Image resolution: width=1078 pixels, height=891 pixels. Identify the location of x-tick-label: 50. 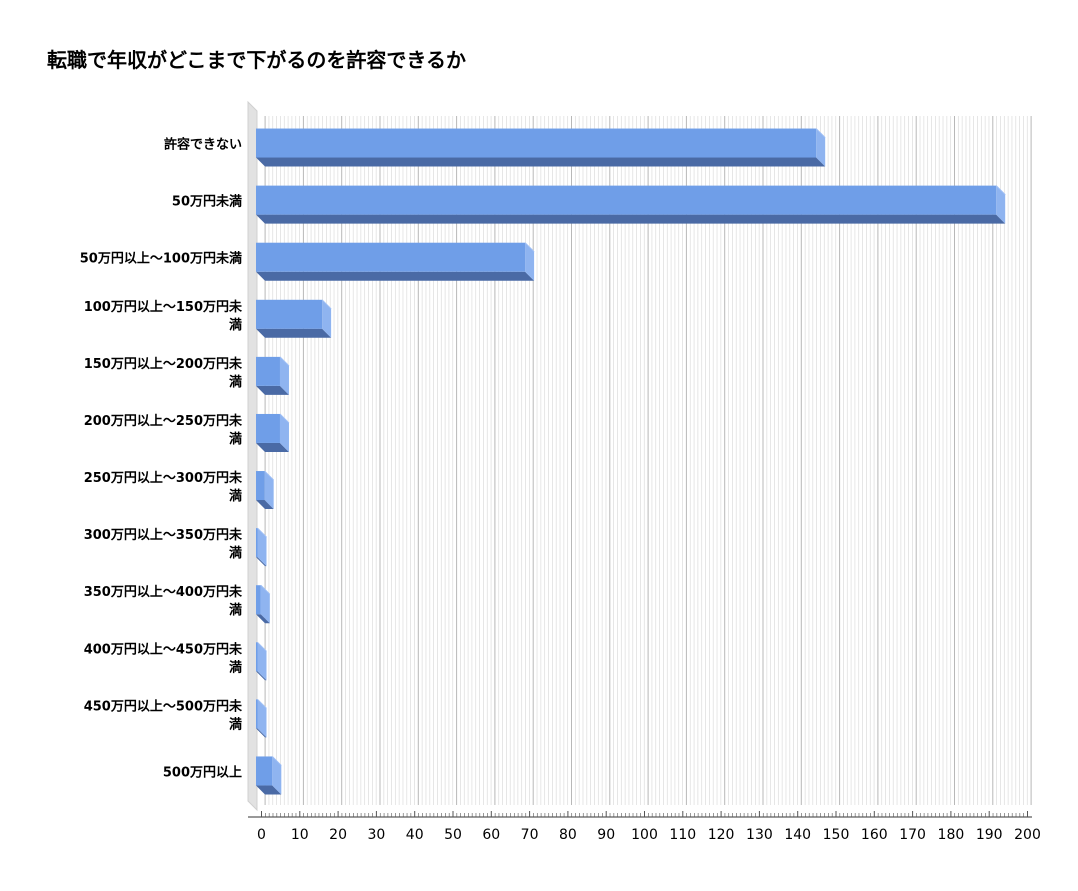
(453, 835).